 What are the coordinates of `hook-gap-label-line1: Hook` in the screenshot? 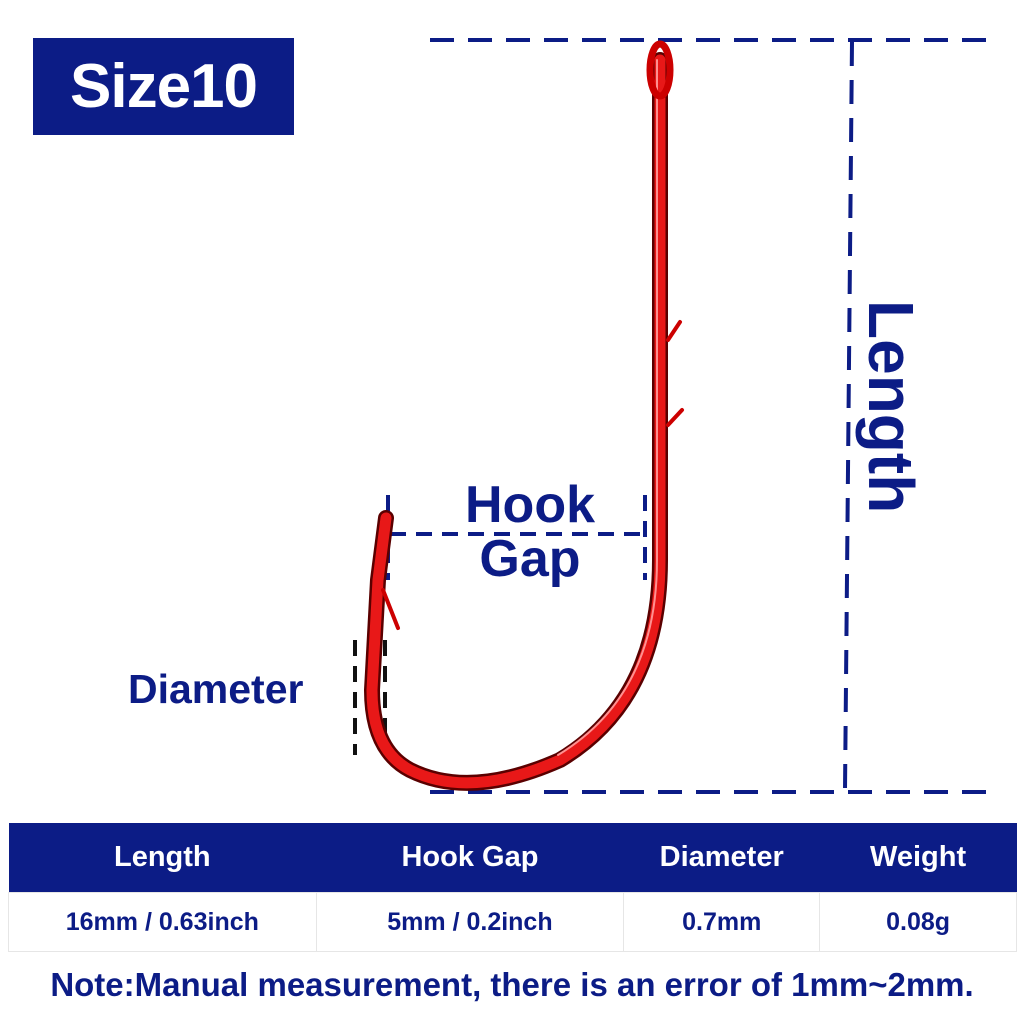 It's located at (530, 505).